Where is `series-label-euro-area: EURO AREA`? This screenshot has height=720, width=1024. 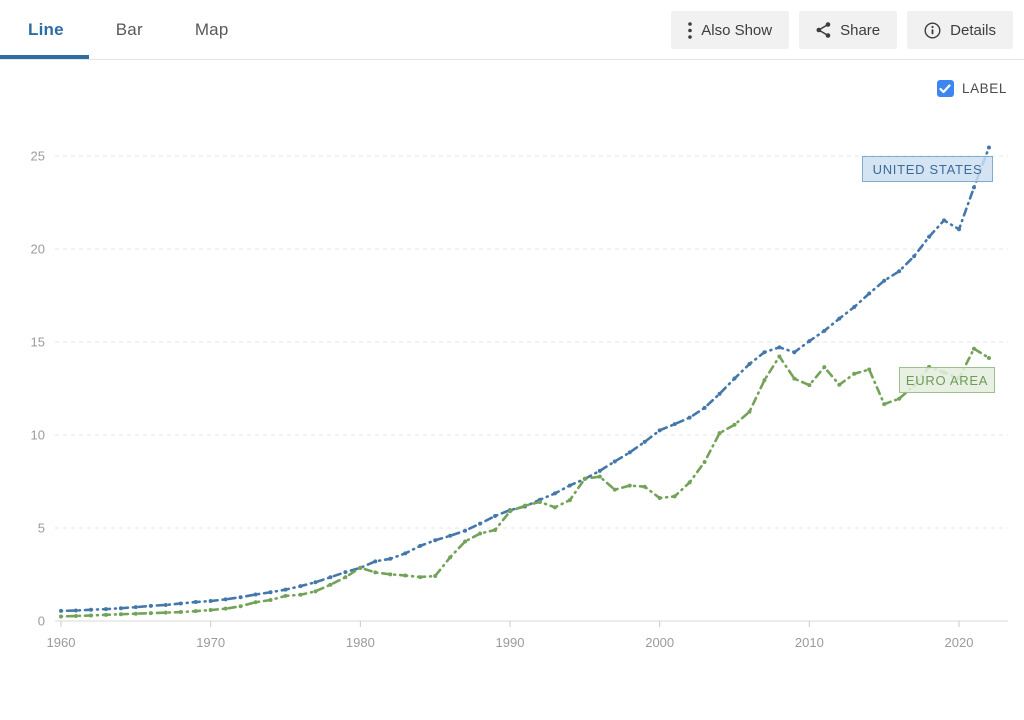
series-label-euro-area: EURO AREA is located at coordinates (947, 380).